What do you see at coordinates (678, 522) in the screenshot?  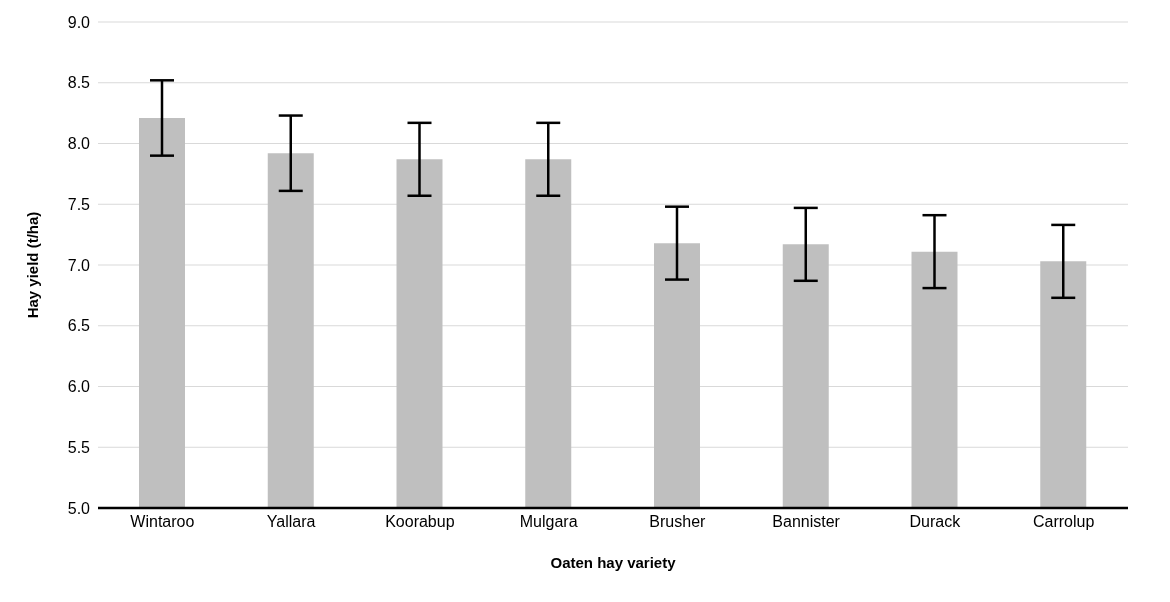 I see `x-tick-label: Brusher` at bounding box center [678, 522].